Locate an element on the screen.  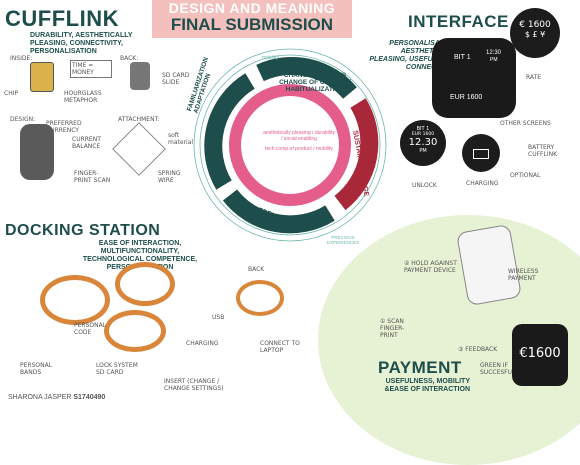
chip-sketch is located at coordinates (42, 77).